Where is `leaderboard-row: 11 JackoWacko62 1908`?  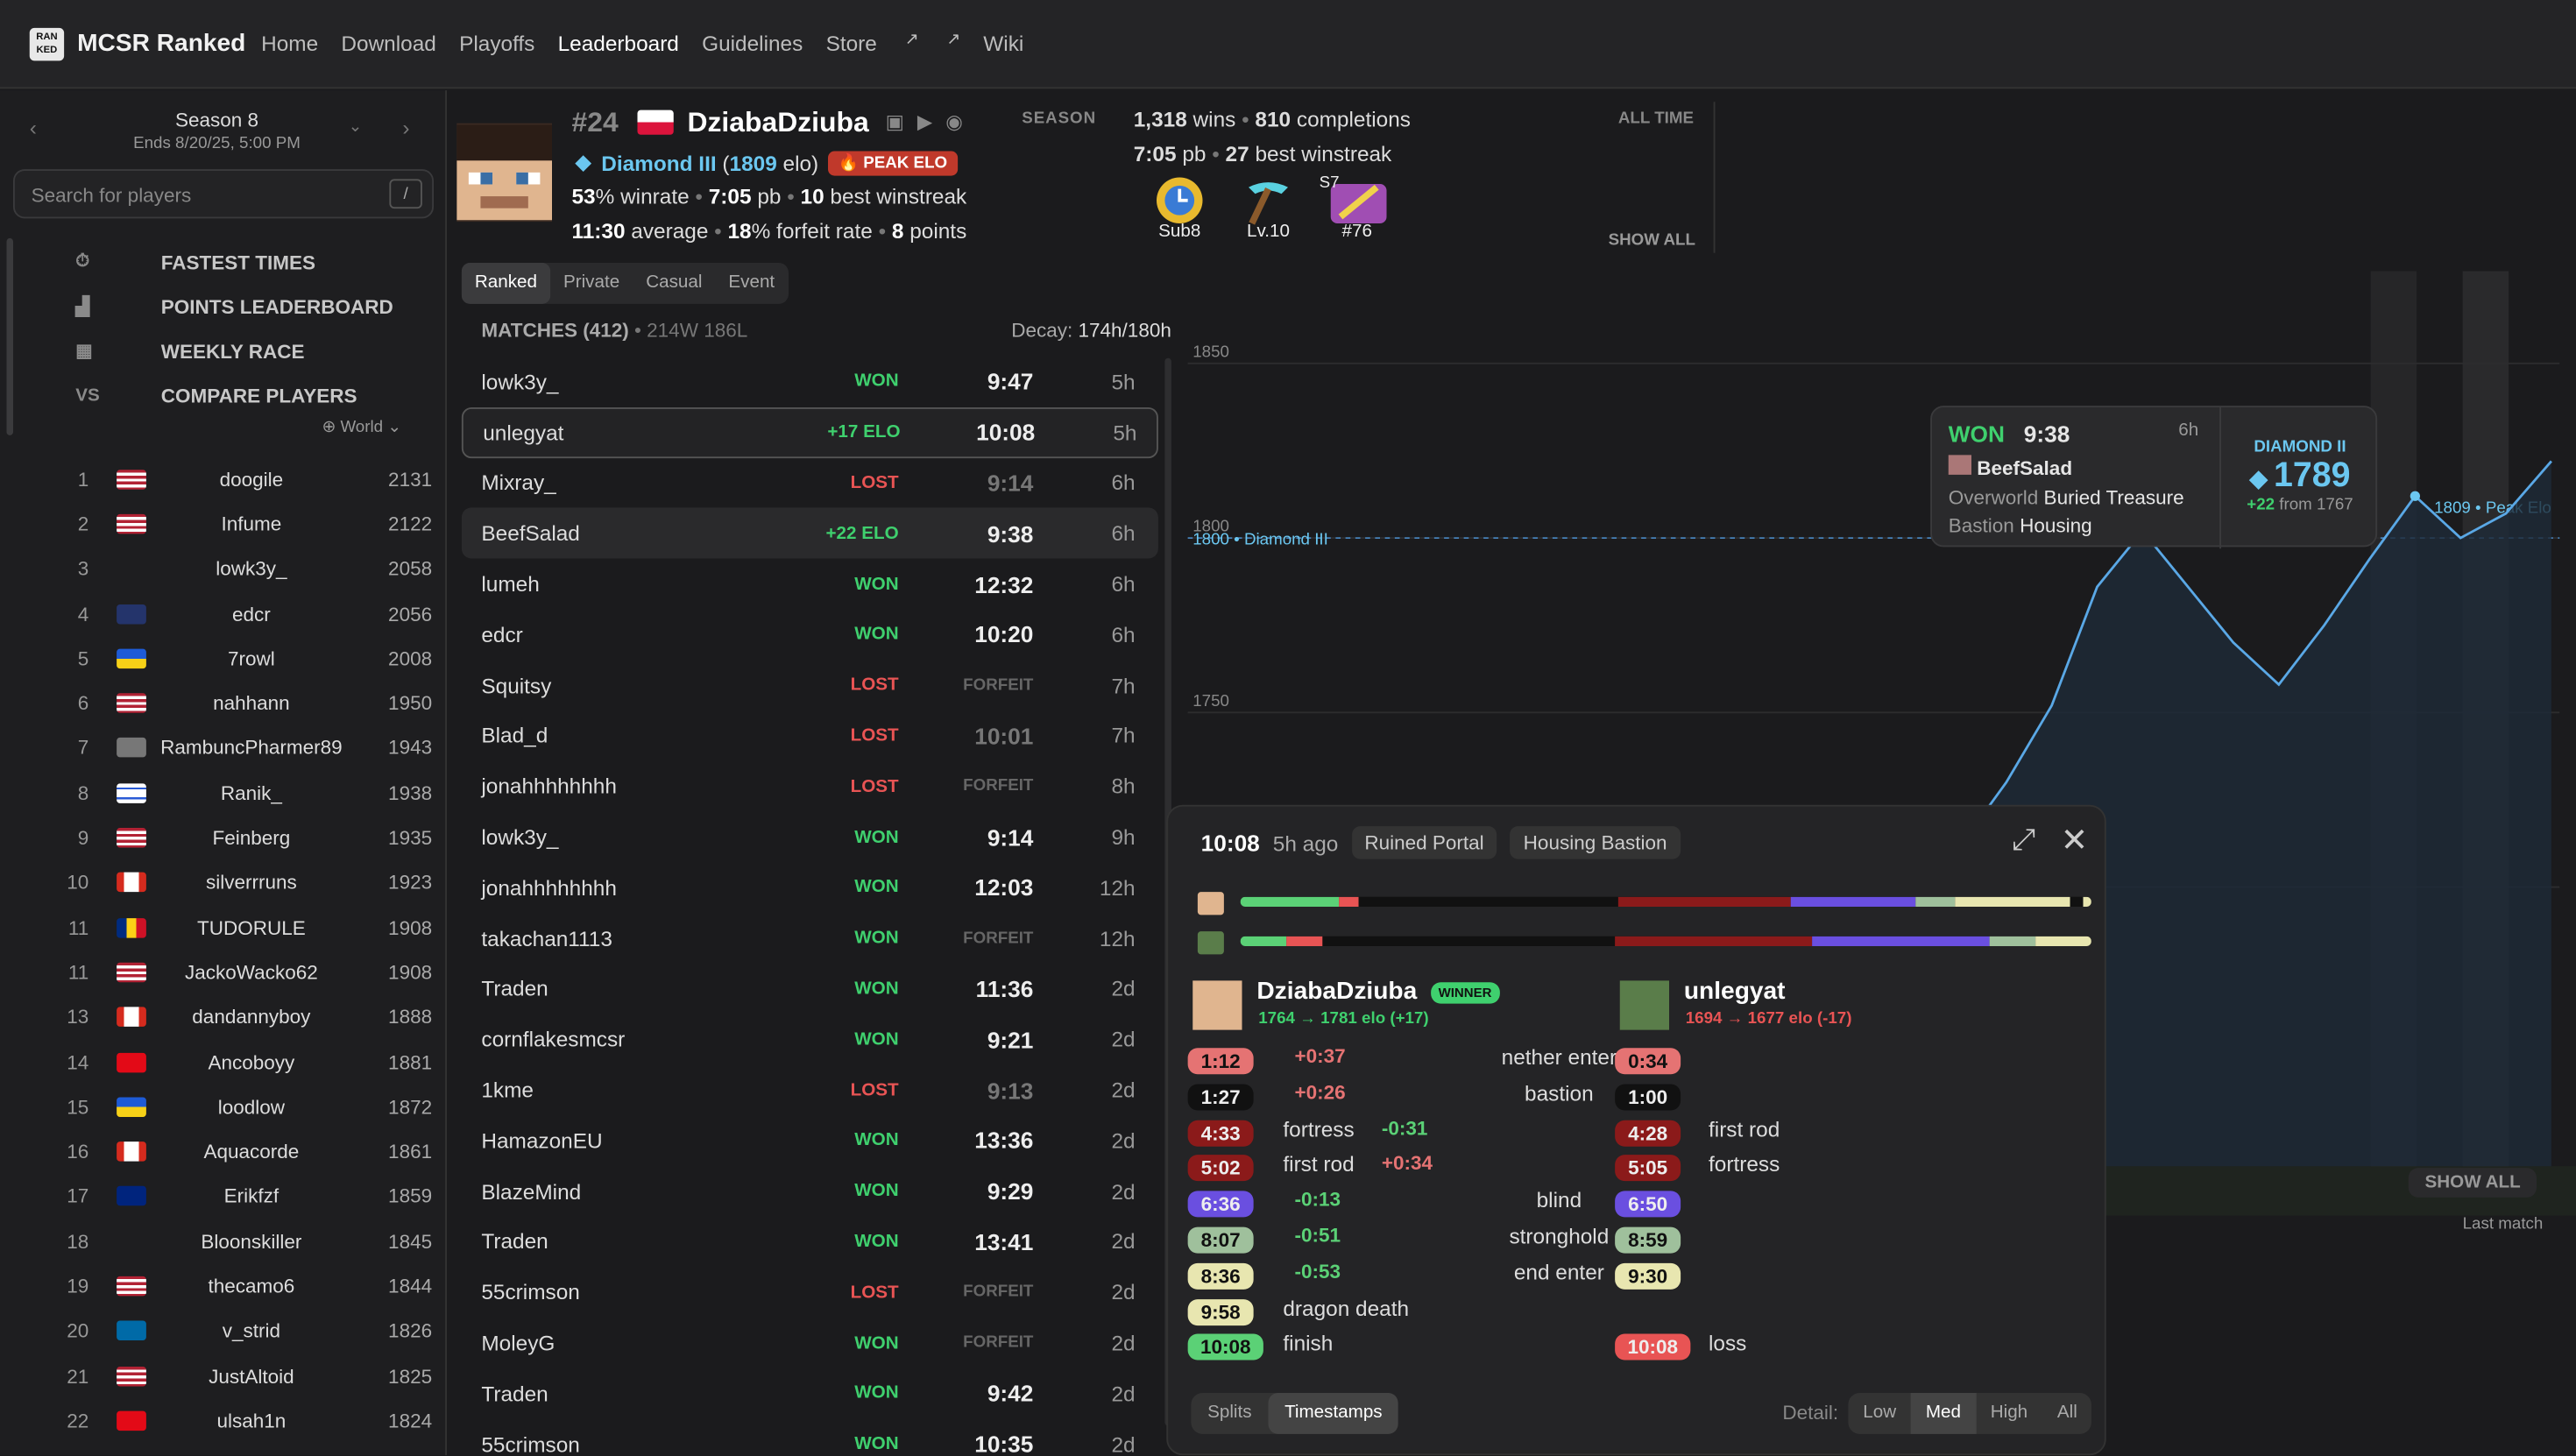
leaderboard-row: 11 JackoWacko62 1908 is located at coordinates (241, 972).